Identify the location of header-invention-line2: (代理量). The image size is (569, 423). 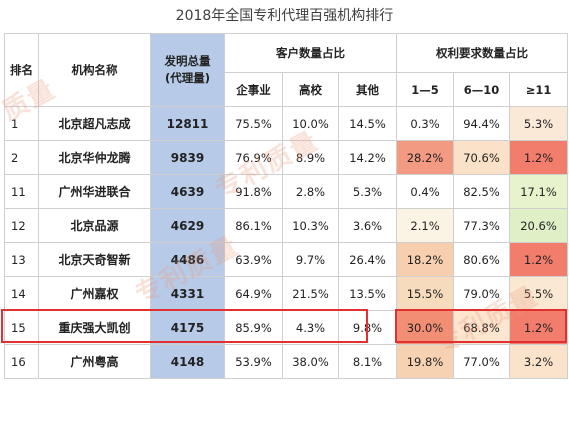
(187, 78).